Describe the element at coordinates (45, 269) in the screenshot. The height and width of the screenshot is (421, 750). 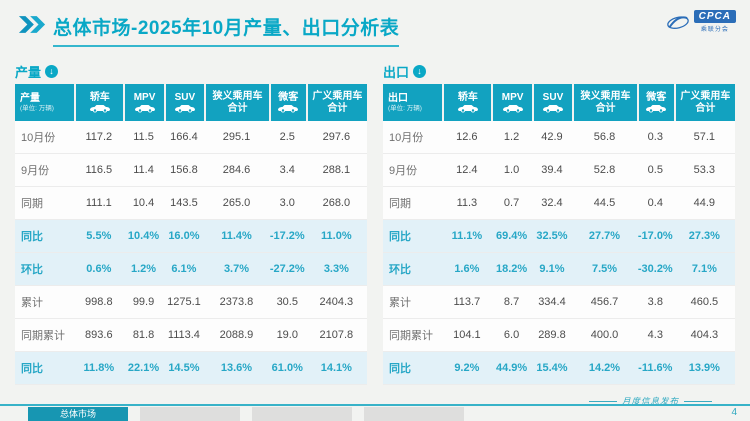
I see `row-label: 环比` at that location.